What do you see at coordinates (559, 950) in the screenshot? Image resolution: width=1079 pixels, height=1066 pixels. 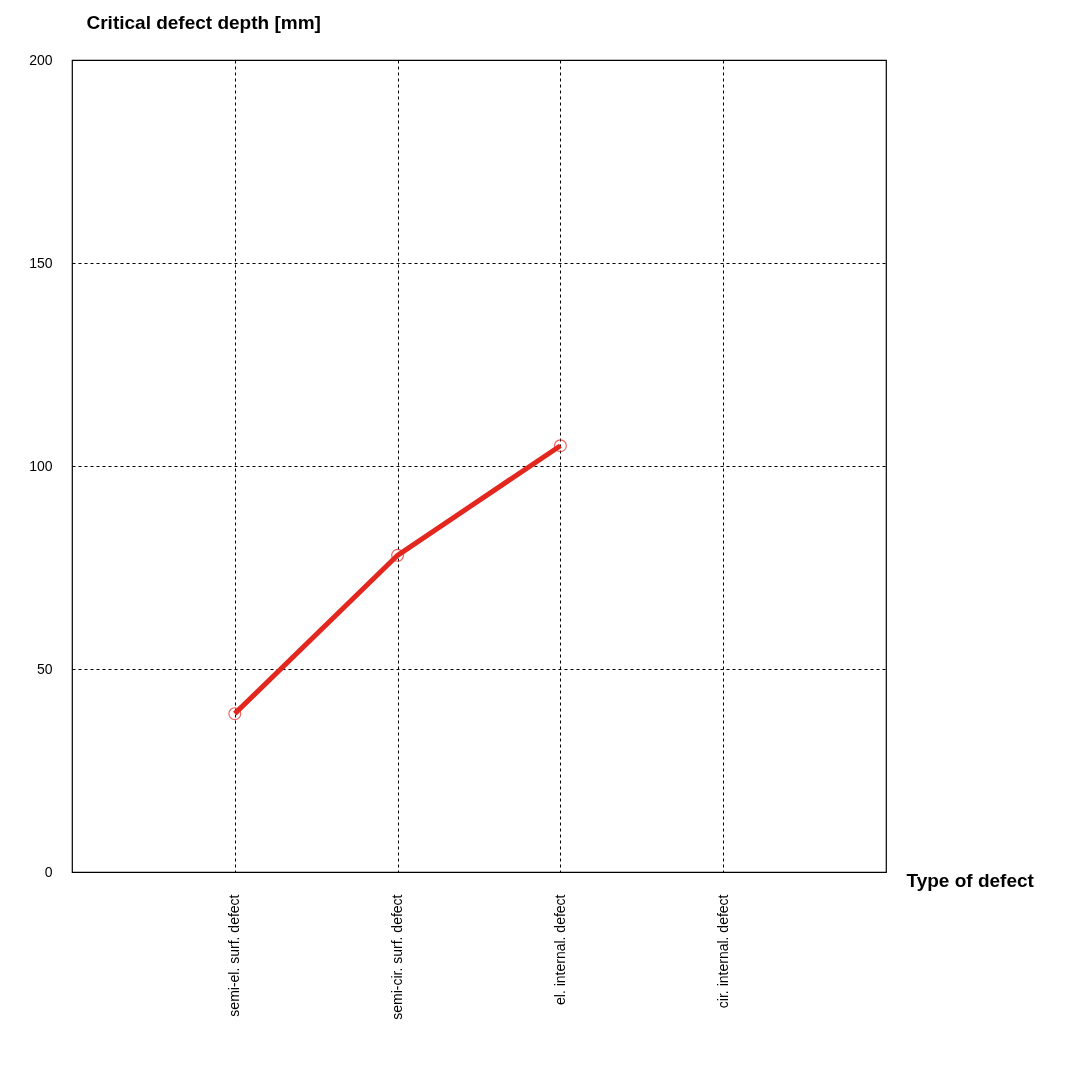 I see `x-tick-label: el. internal. defect` at bounding box center [559, 950].